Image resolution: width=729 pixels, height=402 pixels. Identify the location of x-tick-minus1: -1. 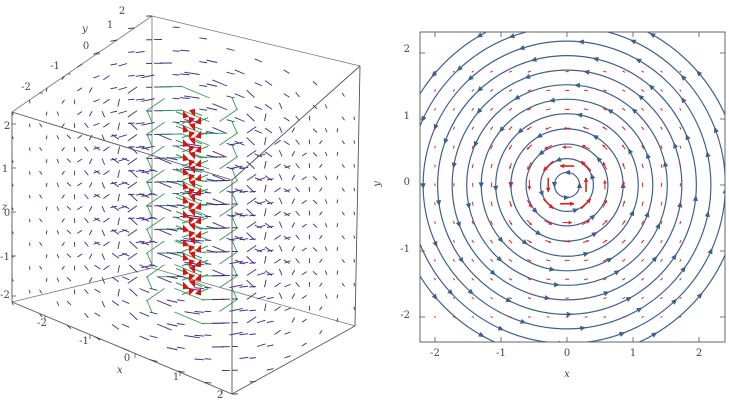
(84, 341).